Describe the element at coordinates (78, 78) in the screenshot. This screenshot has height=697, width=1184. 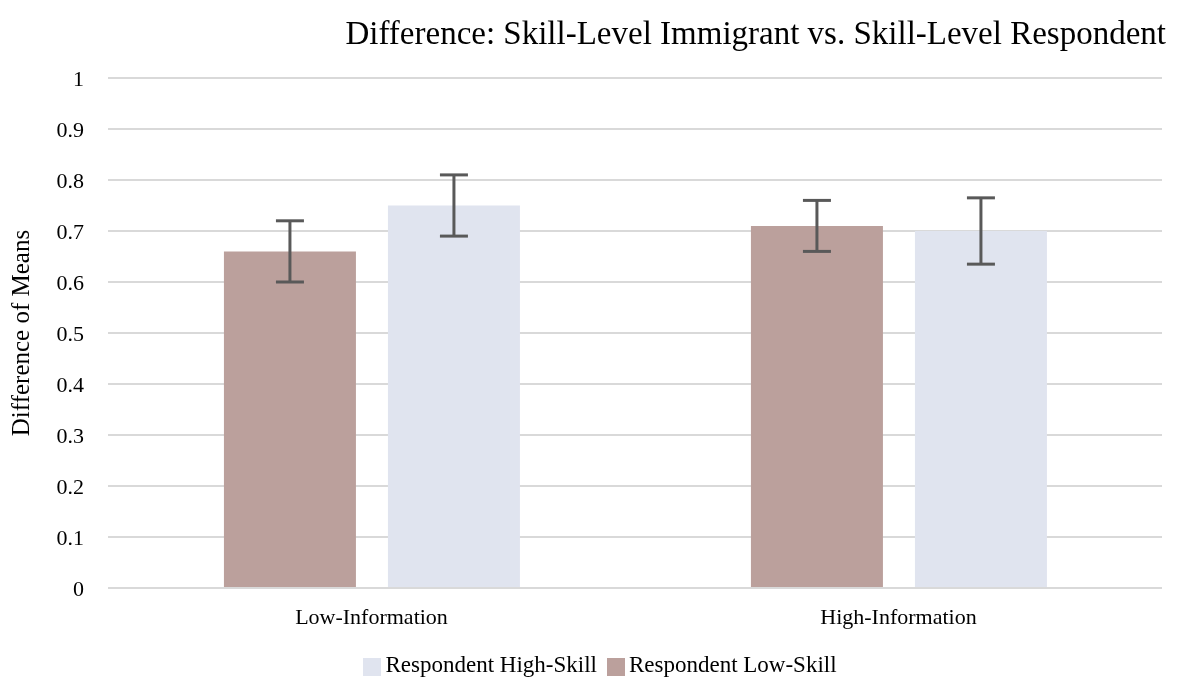
I see `y-tick-label: 1` at that location.